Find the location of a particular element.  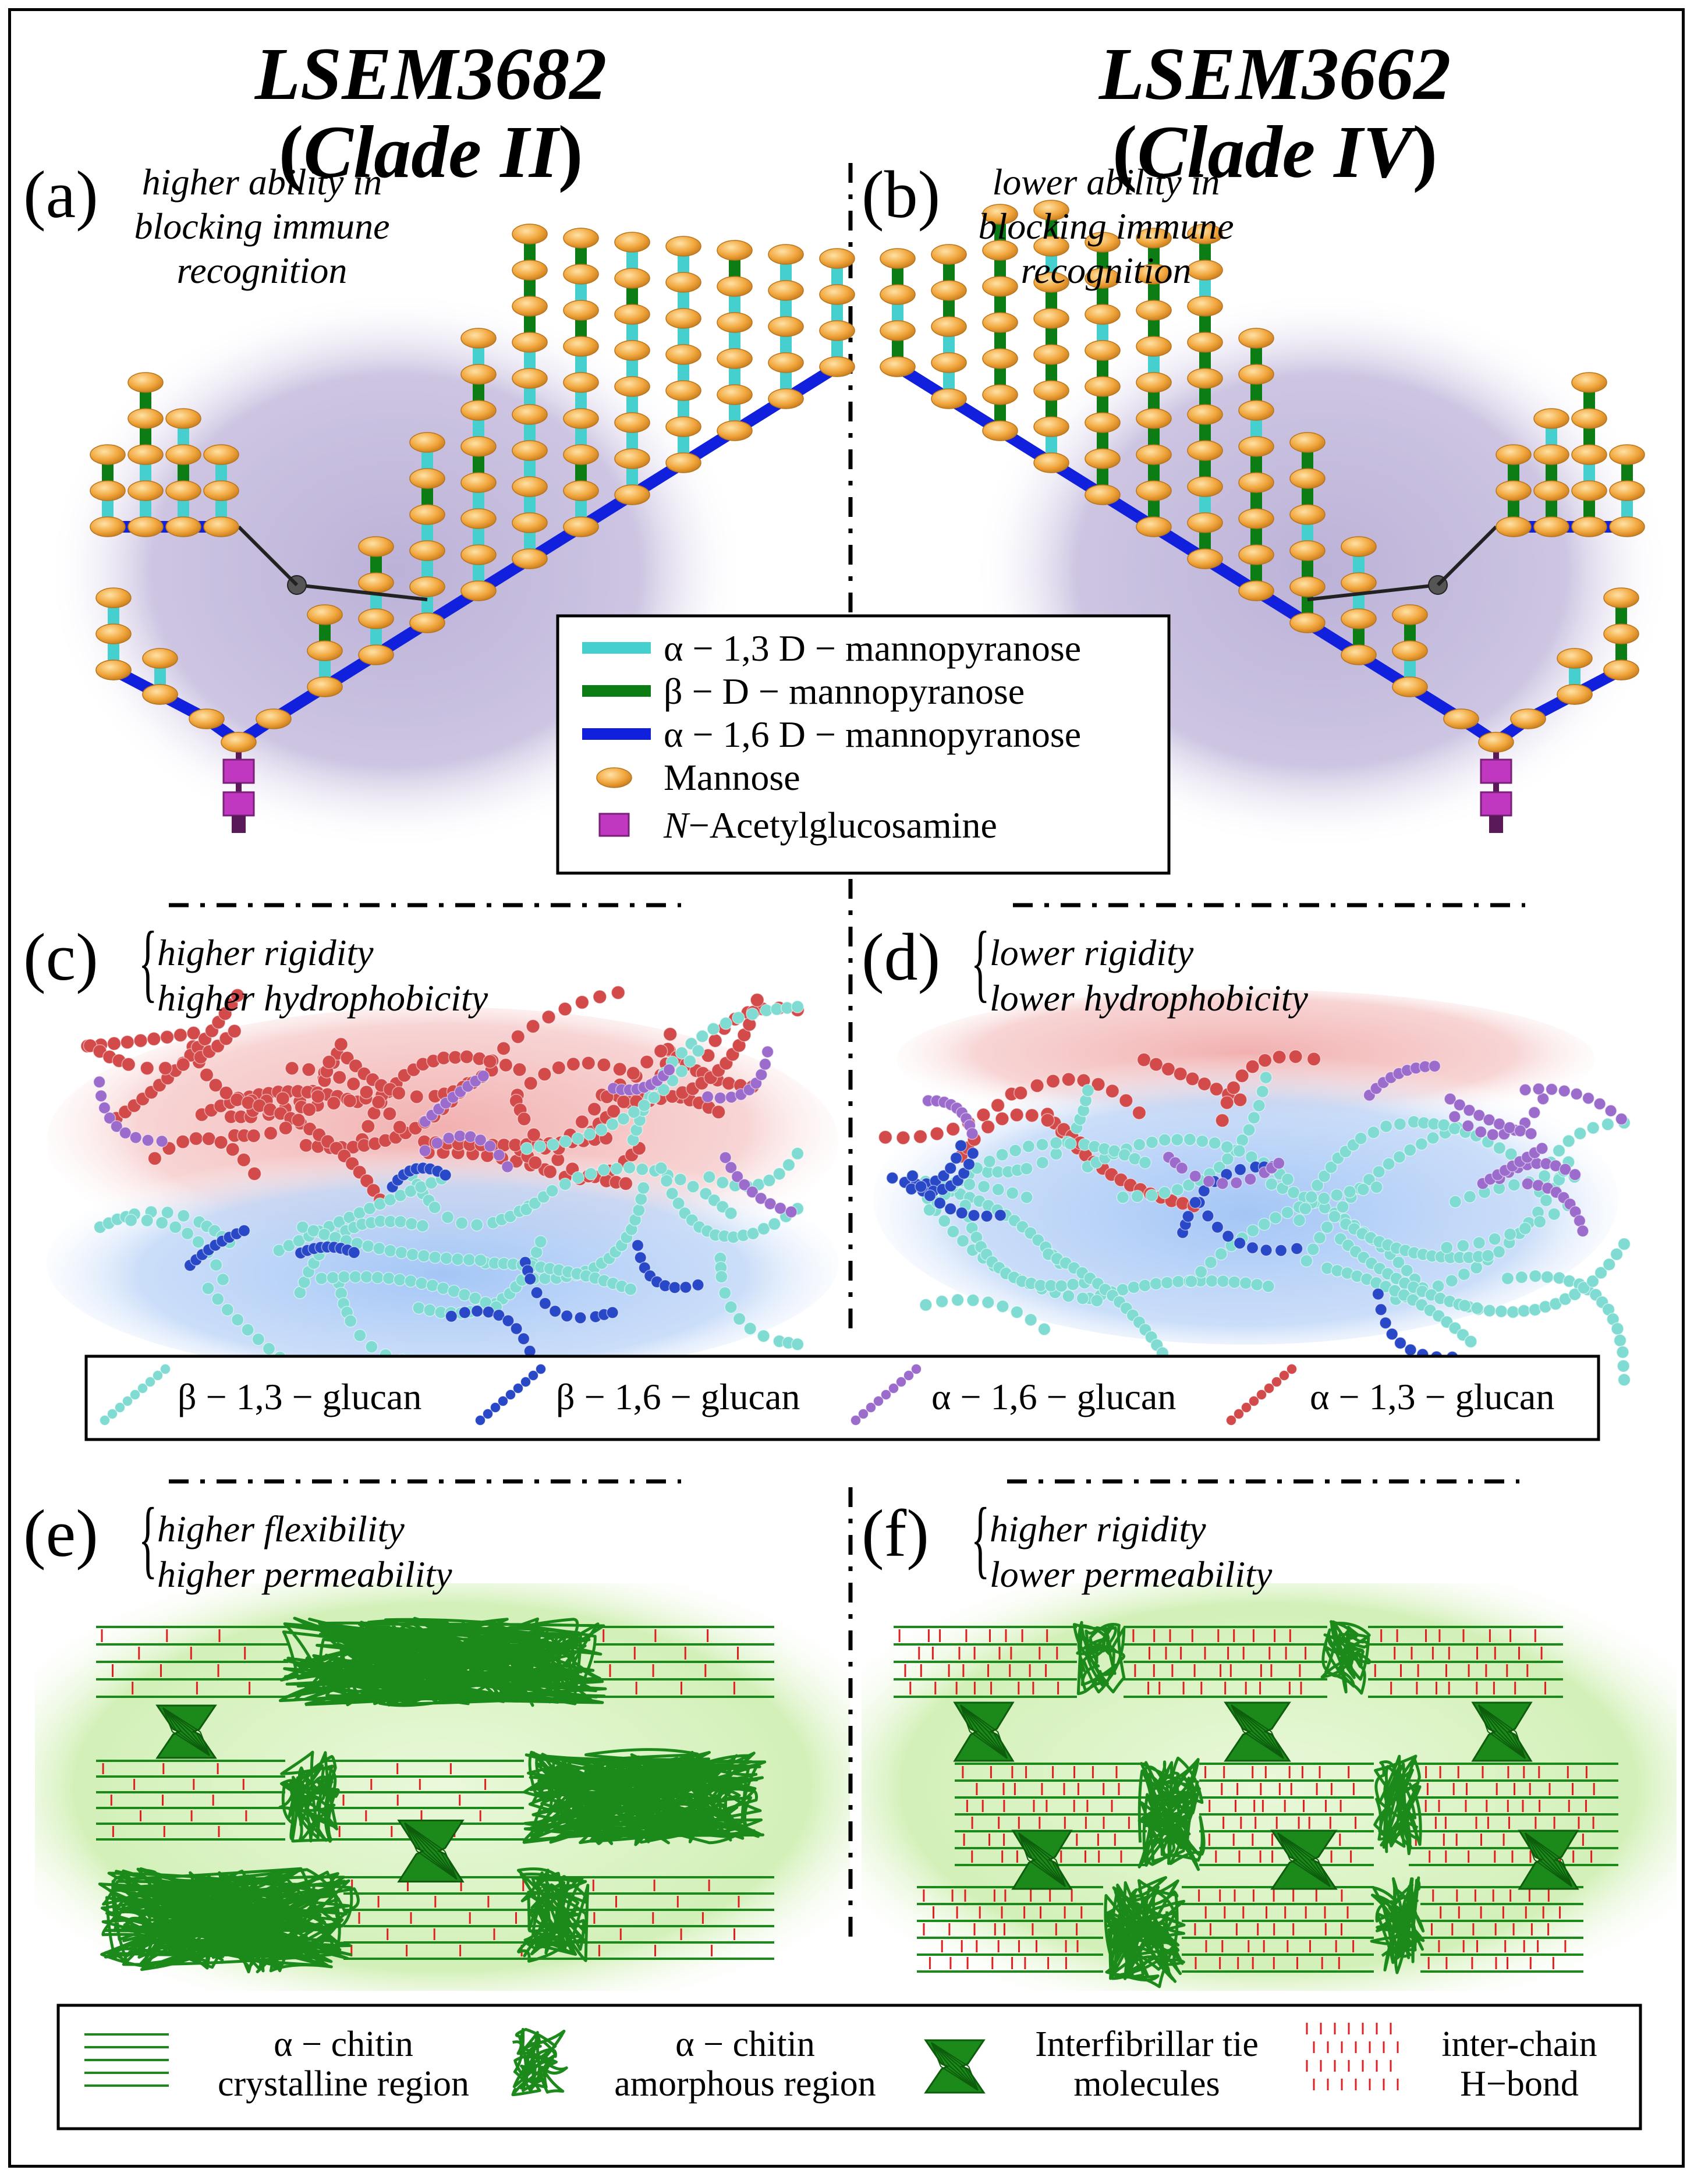

column-title-left: LSEM3682 (Clade II) is located at coordinates (431, 113).